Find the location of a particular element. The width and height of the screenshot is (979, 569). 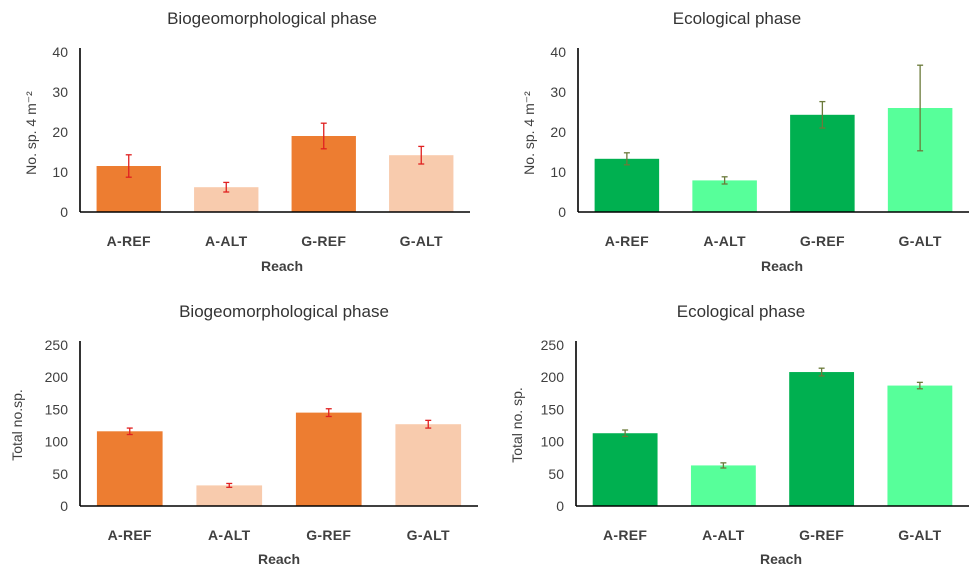

y-axis-label: Total no.sp. is located at coordinates (17, 425).